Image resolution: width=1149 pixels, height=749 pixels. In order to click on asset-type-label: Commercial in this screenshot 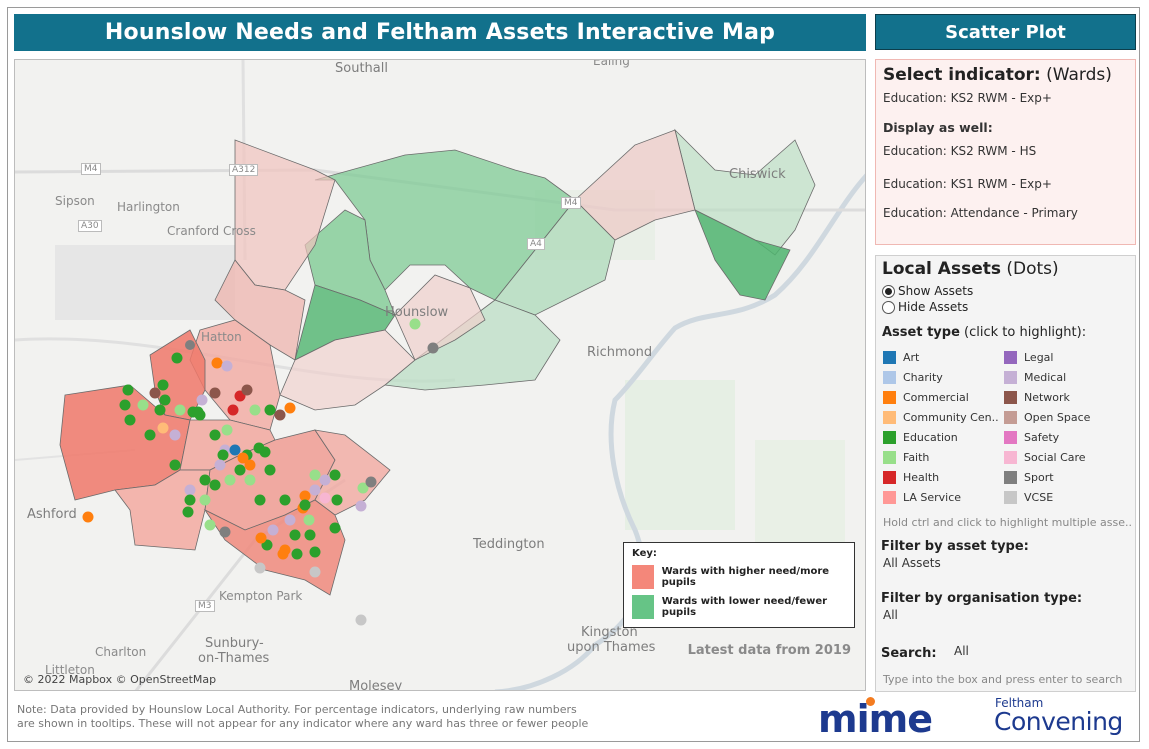, I will do `click(936, 397)`.